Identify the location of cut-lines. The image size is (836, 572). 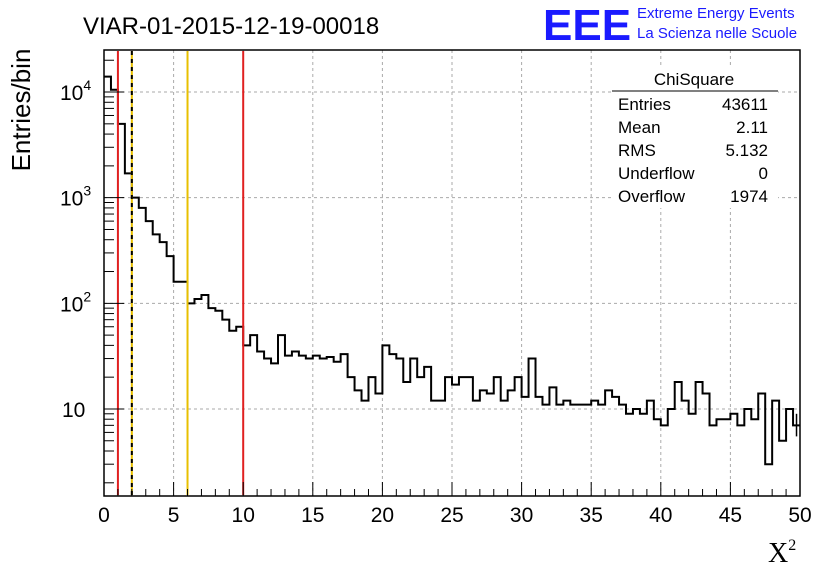
(180, 273).